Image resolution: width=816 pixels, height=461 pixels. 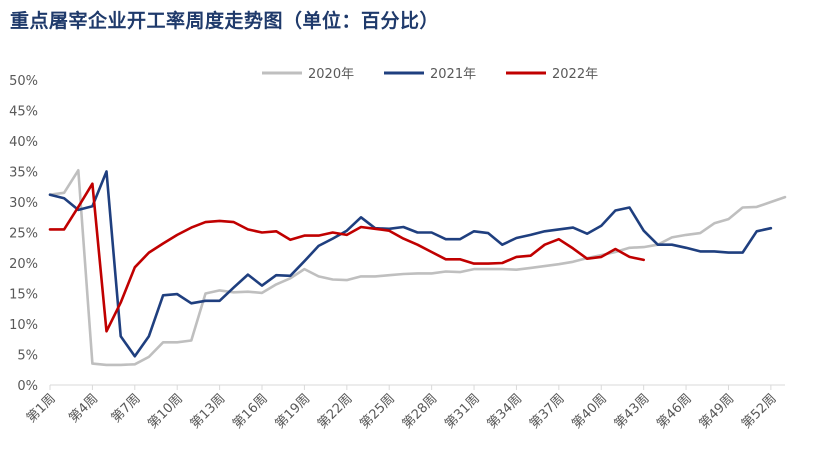 What do you see at coordinates (225, 21) in the screenshot?
I see `chart-title: 重点屠宰企业开工率周度走势图（单位：百分比）` at bounding box center [225, 21].